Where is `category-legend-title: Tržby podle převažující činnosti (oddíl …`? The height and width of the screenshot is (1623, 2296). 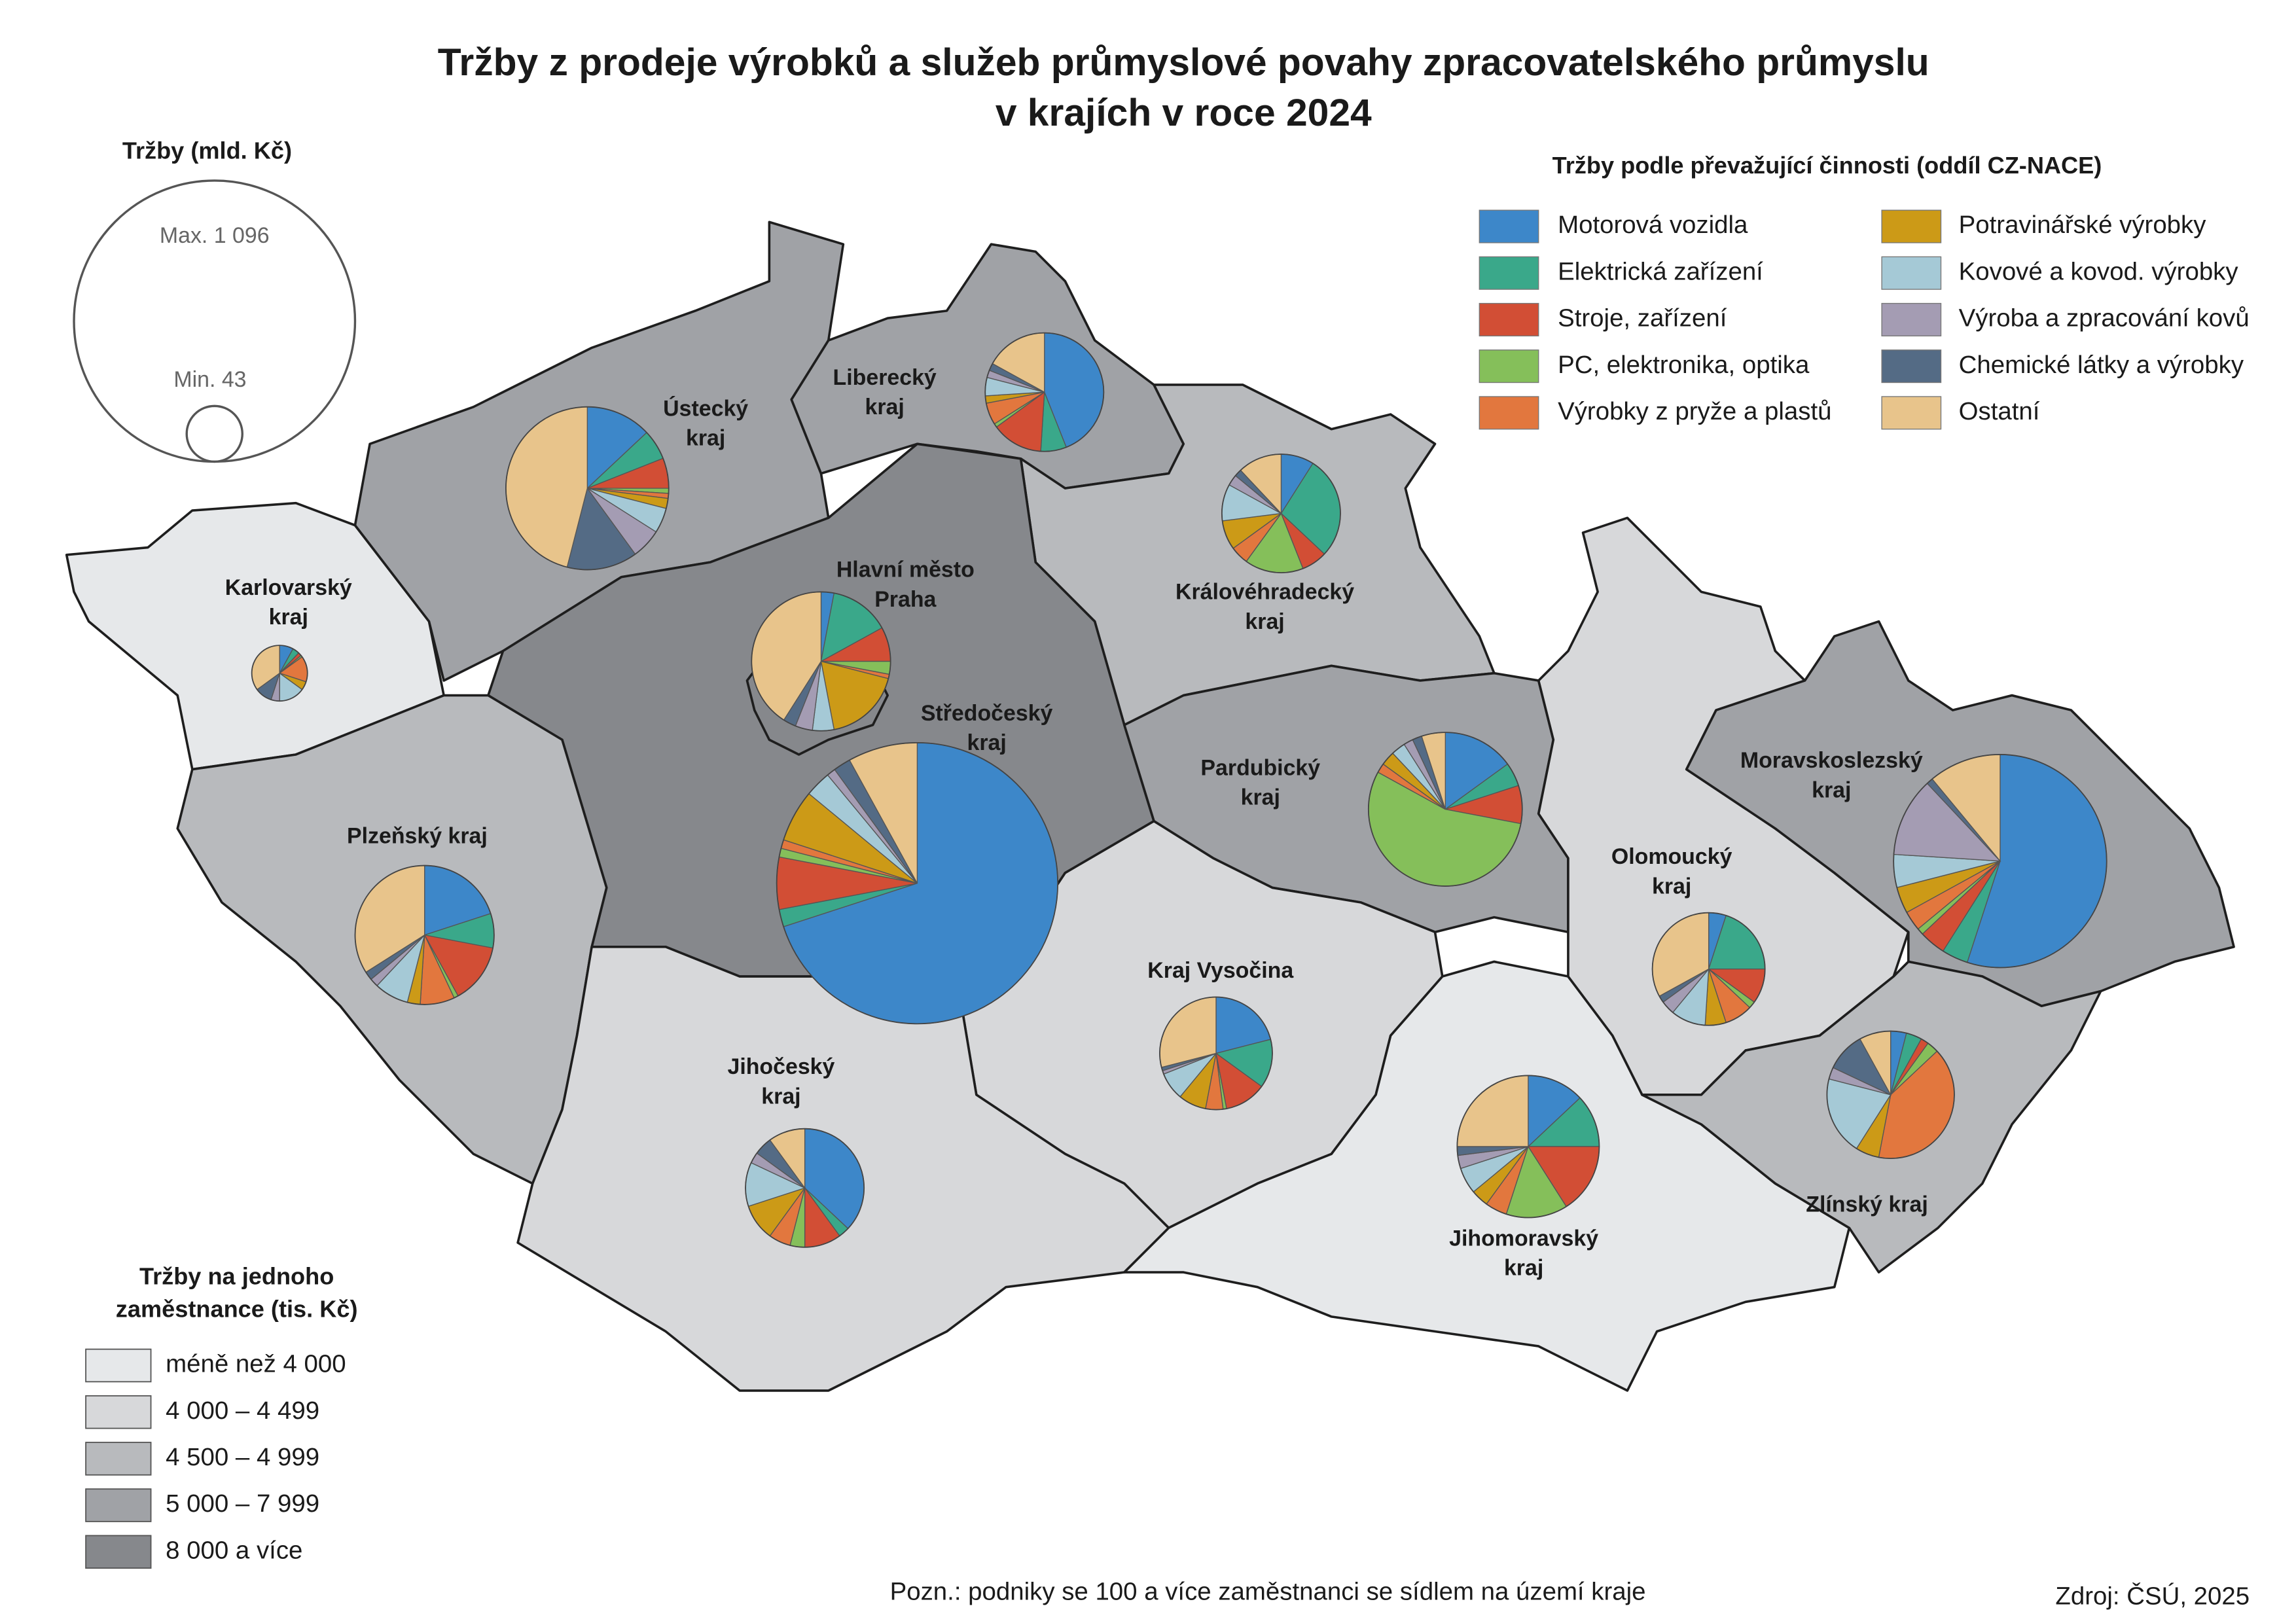 category-legend-title: Tržby podle převažující činnosti (oddíl … is located at coordinates (1827, 165).